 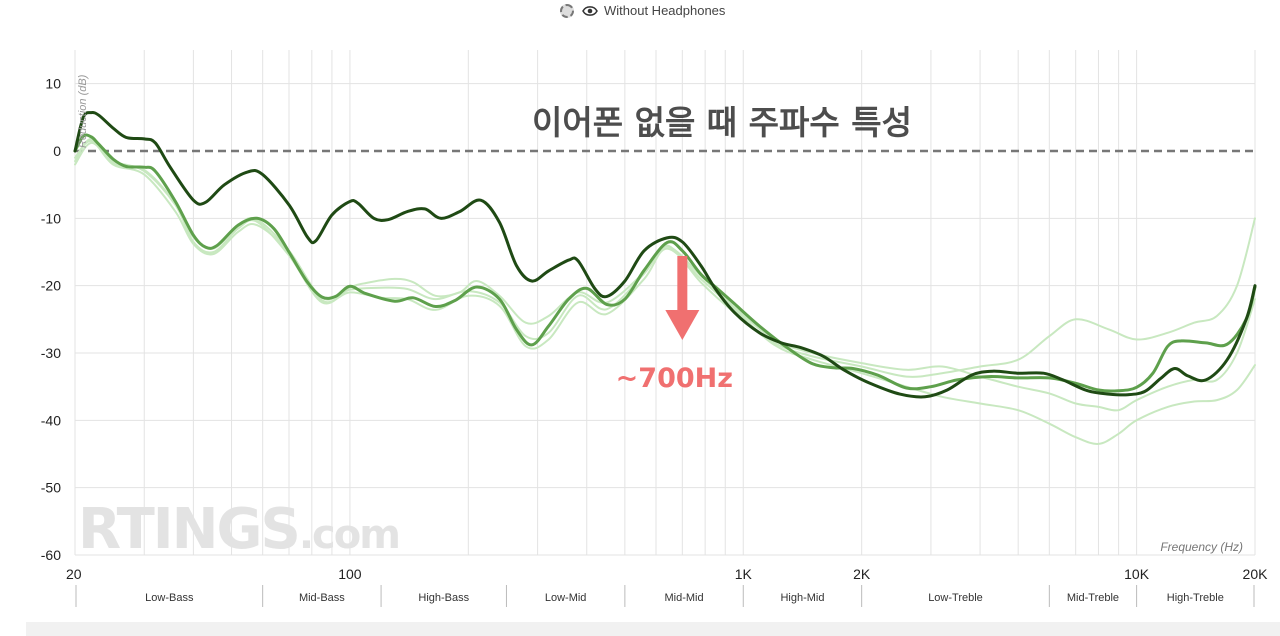 I want to click on x-tick-labels: 20 100 1K 2K 10K 20K, so click(x=667, y=574).